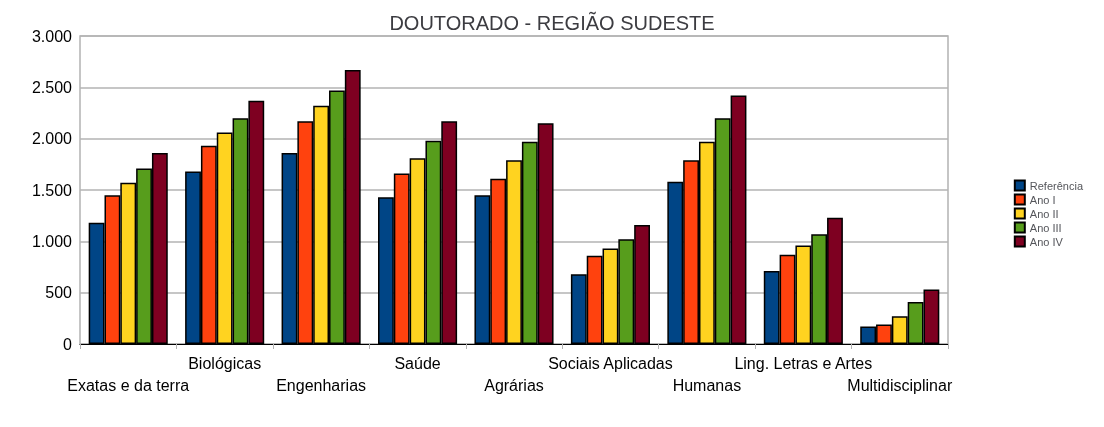  What do you see at coordinates (417, 363) in the screenshot?
I see `x-tick-label: Saúde` at bounding box center [417, 363].